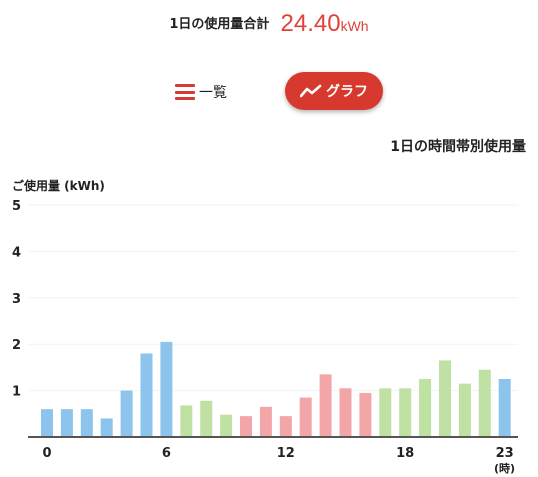  Describe the element at coordinates (354, 26) in the screenshot. I see `daily-total-unit: kWh` at that location.